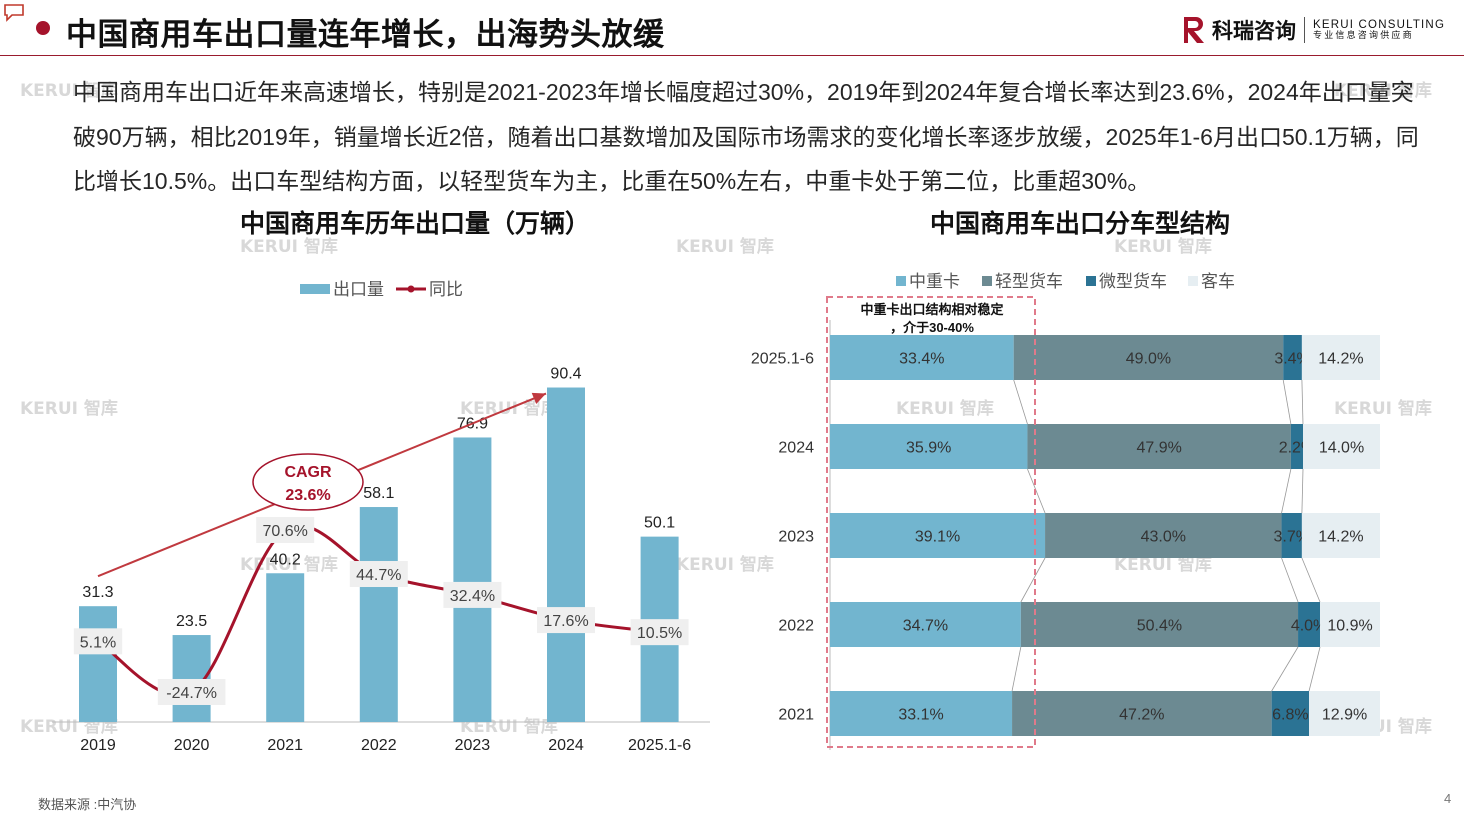 This screenshot has width=1464, height=816. I want to click on segment-value-label: 14.0%, so click(1341, 448).